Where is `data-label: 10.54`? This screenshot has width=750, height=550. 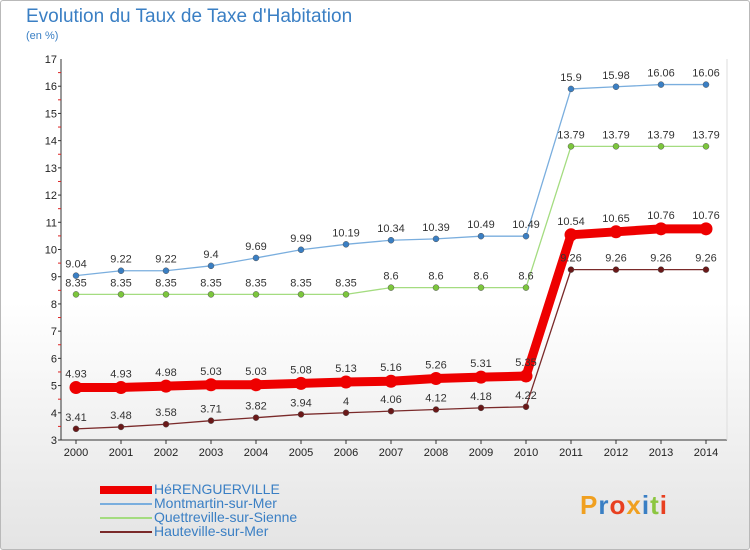 data-label: 10.54 is located at coordinates (571, 222).